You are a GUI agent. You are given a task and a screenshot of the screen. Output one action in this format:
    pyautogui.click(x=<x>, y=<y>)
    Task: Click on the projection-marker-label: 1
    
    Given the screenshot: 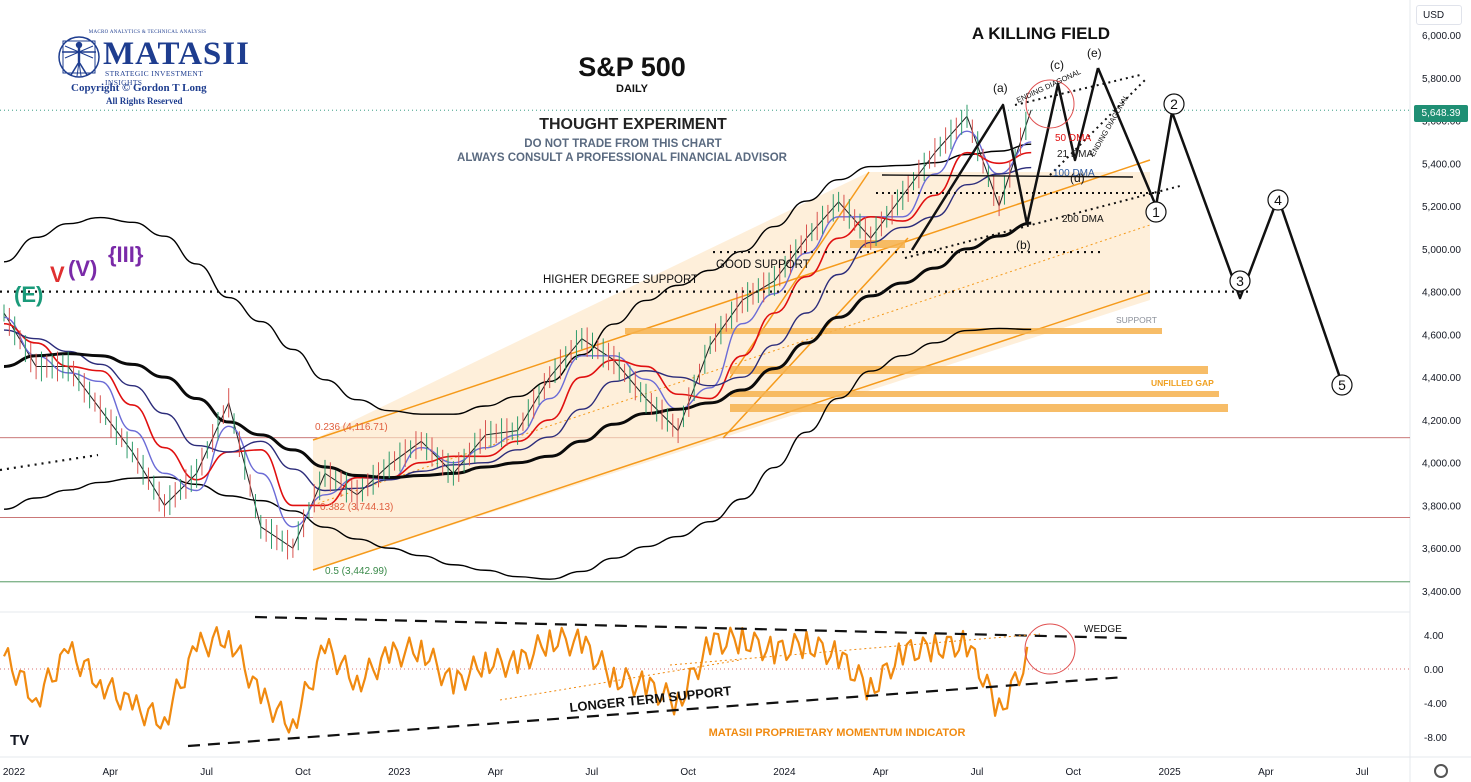 What is the action you would take?
    pyautogui.click(x=1156, y=212)
    